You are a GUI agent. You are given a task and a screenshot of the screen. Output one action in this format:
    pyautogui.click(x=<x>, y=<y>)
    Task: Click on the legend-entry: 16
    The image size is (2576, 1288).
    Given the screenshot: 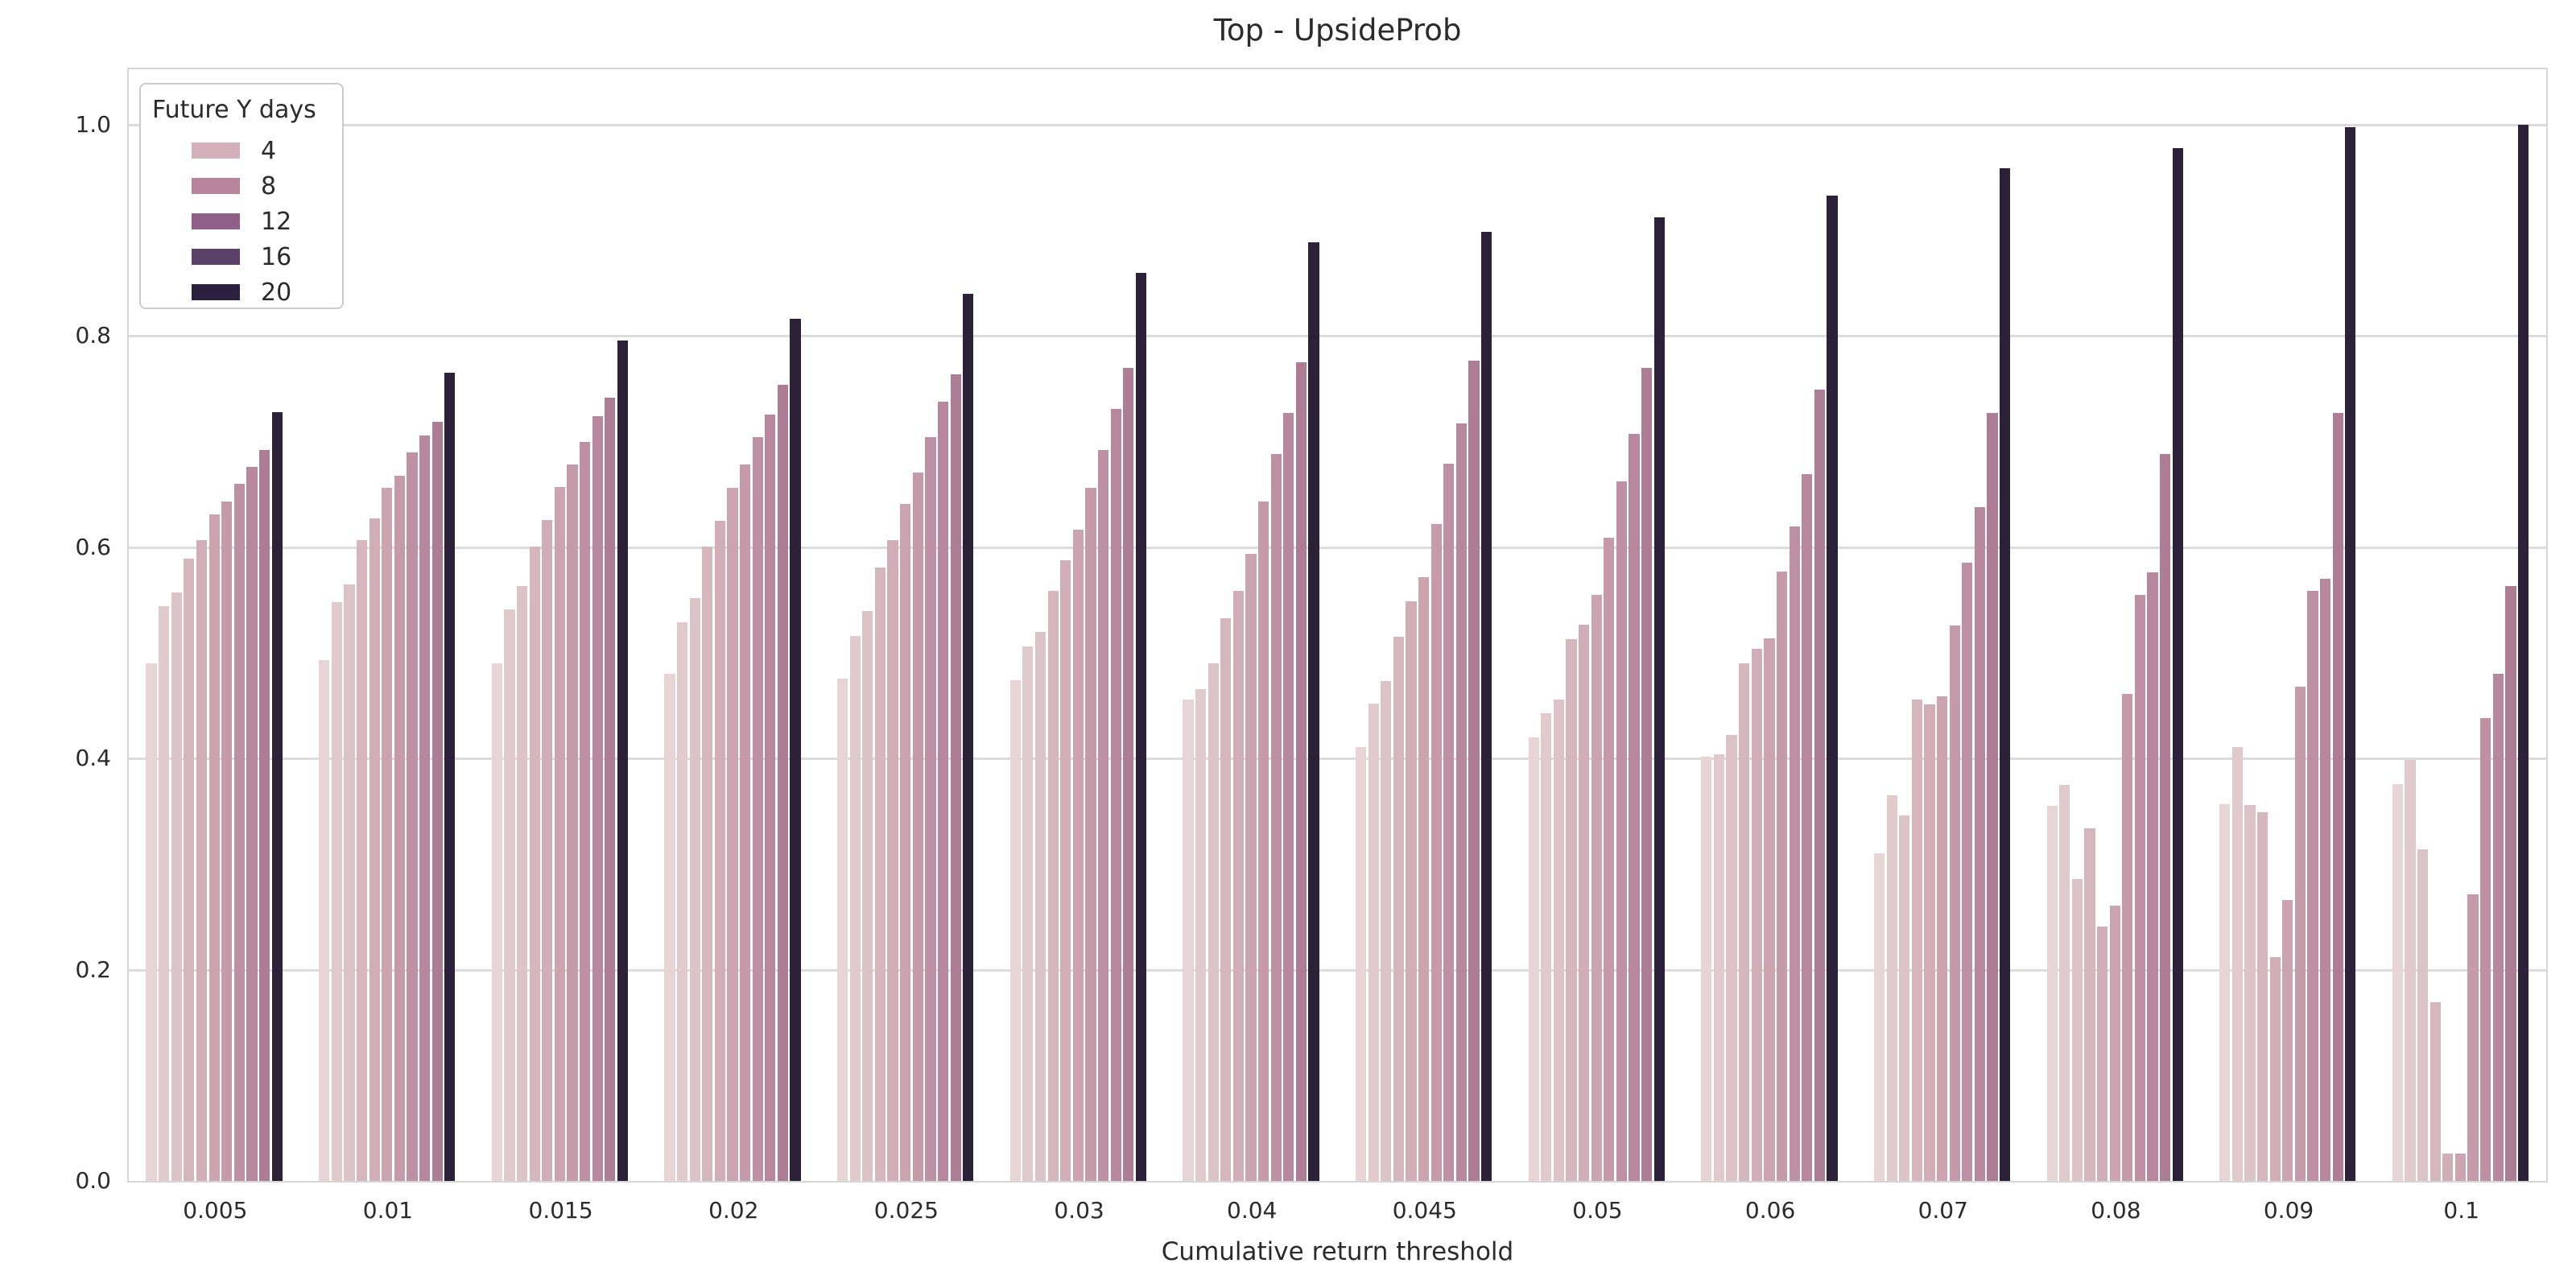 What is the action you would take?
    pyautogui.click(x=242, y=257)
    